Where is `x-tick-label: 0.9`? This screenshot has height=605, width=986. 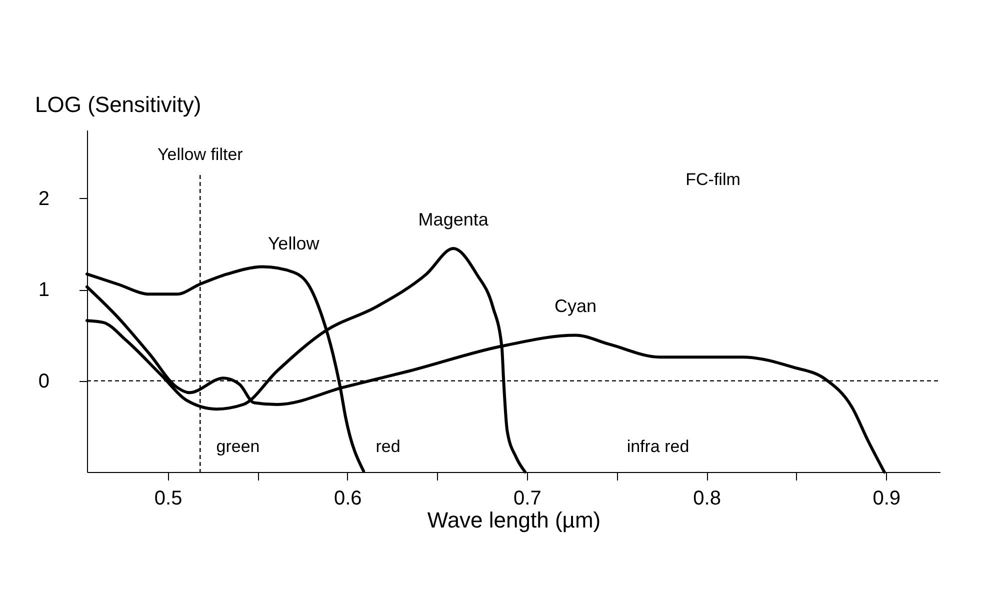
x-tick-label: 0.9 is located at coordinates (886, 499).